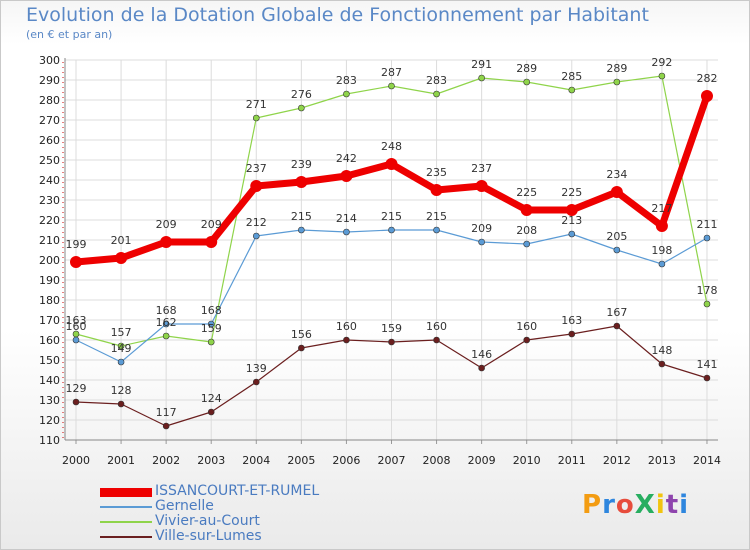 This screenshot has height=550, width=750. What do you see at coordinates (635, 505) in the screenshot?
I see `proxiti-logo: ProXiti` at bounding box center [635, 505].